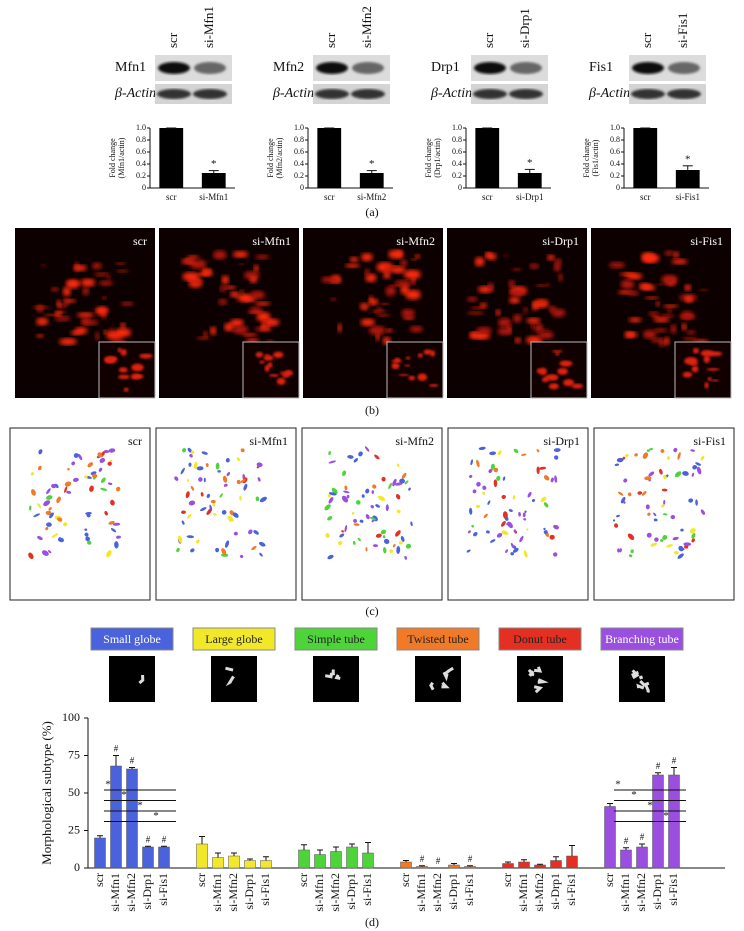 Image resolution: width=744 pixels, height=931 pixels. Describe the element at coordinates (372, 410) in the screenshot. I see `panel-label: (b)` at that location.